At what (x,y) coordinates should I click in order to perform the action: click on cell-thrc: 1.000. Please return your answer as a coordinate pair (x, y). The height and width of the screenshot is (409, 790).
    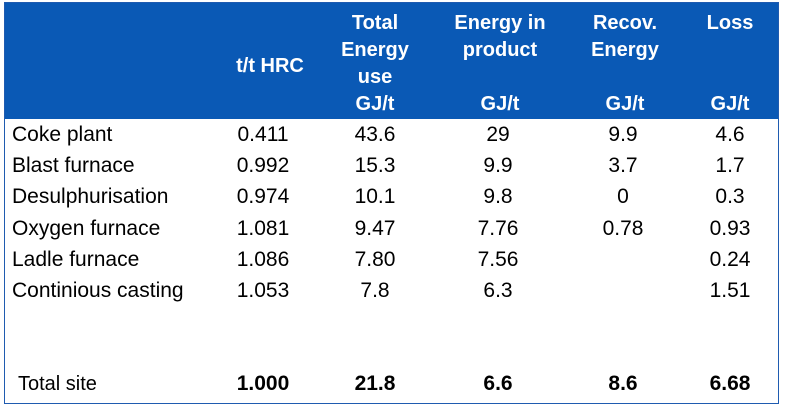
    Looking at the image, I should click on (263, 383).